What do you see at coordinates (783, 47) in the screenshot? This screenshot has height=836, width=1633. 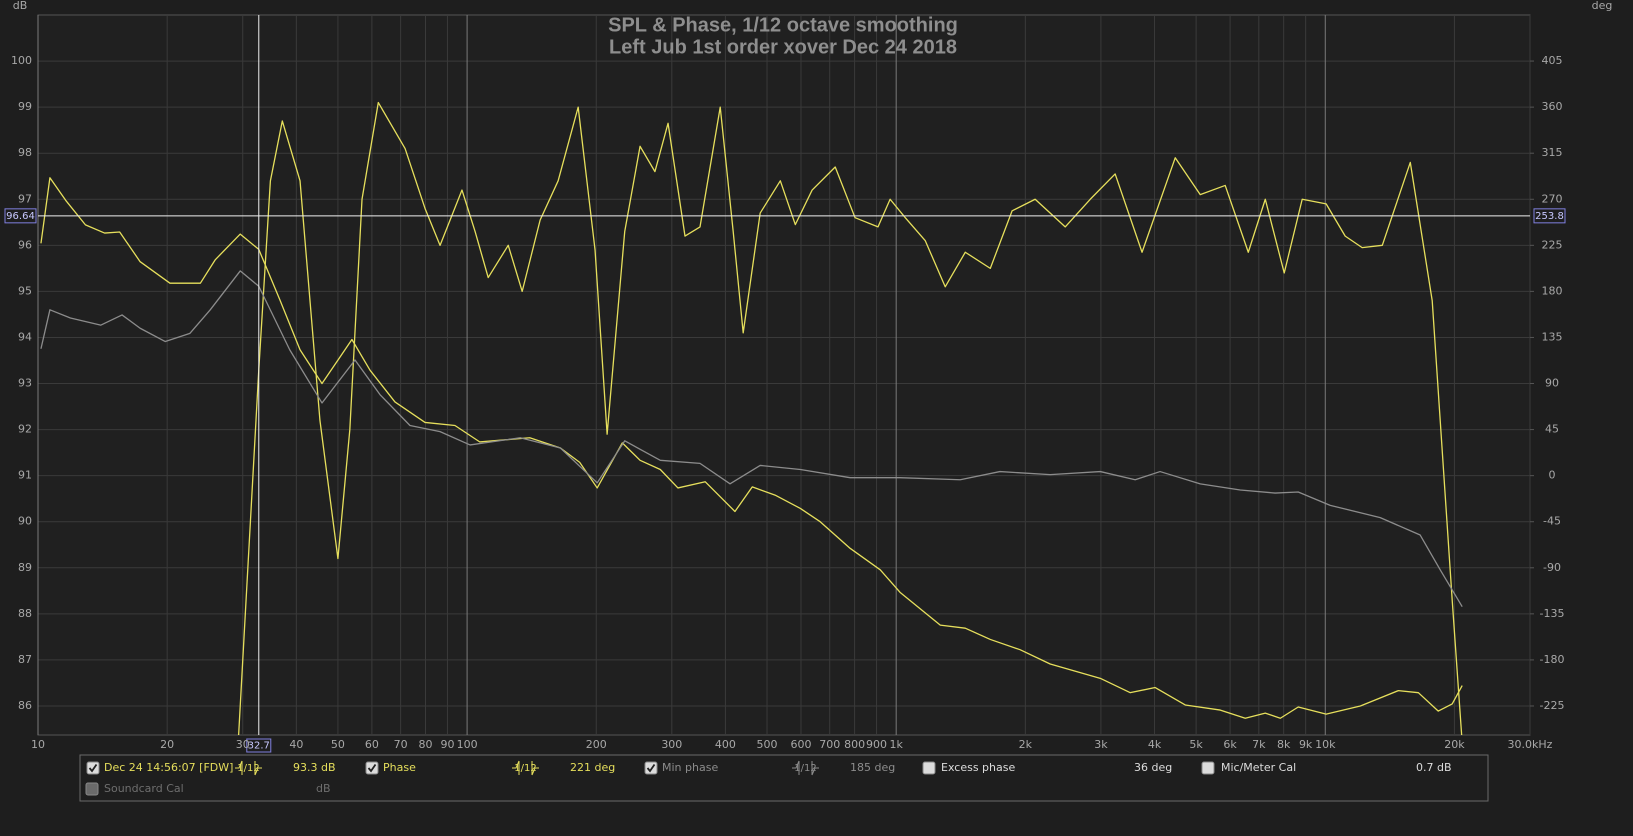 I see `chart-subtitle: Left Jub 1st order xover Dec 24 2018` at bounding box center [783, 47].